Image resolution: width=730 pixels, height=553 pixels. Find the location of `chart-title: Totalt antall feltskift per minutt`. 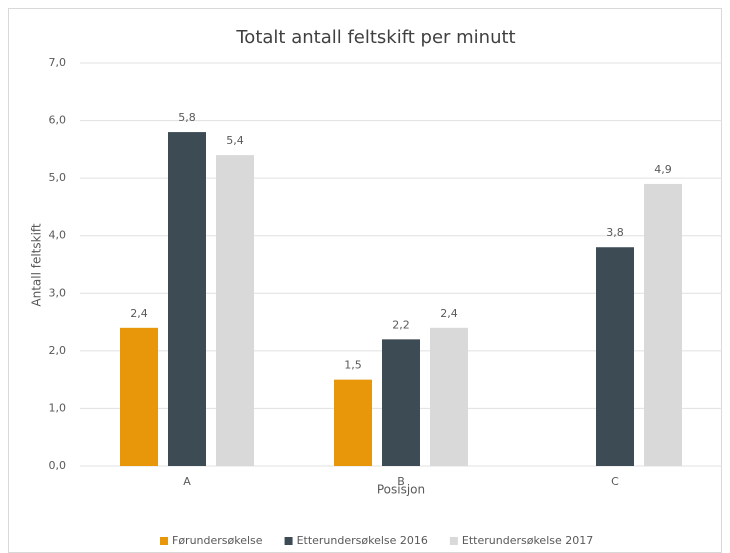

chart-title: Totalt antall feltskift per minutt is located at coordinates (375, 37).